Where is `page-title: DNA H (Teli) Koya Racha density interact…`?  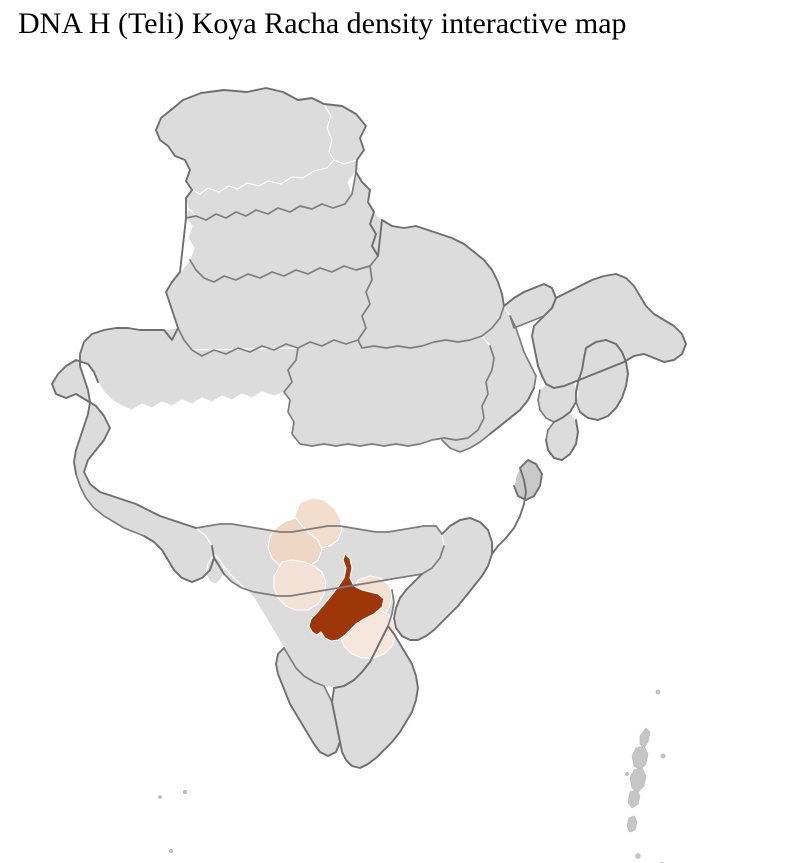
page-title: DNA H (Teli) Koya Racha density interact… is located at coordinates (322, 23).